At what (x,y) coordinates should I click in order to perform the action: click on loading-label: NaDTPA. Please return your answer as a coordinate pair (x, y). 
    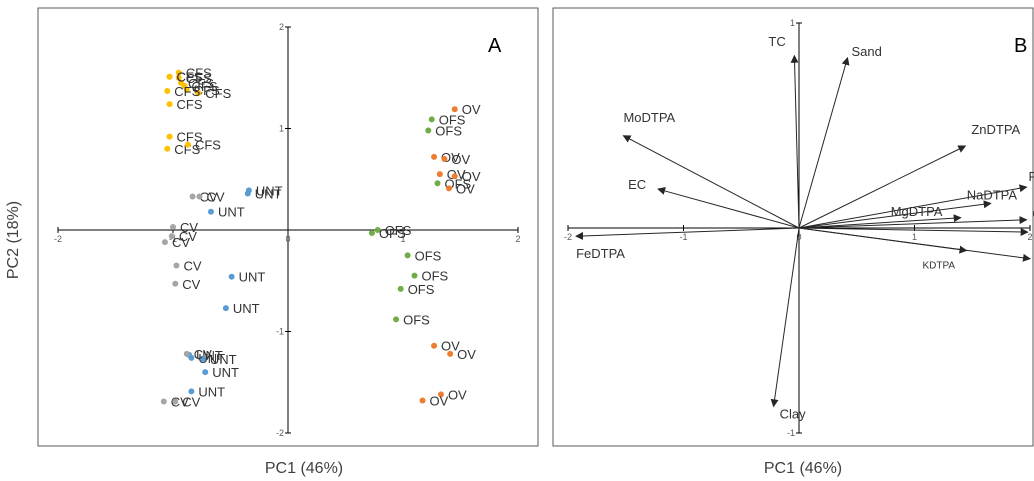
    Looking at the image, I should click on (992, 194).